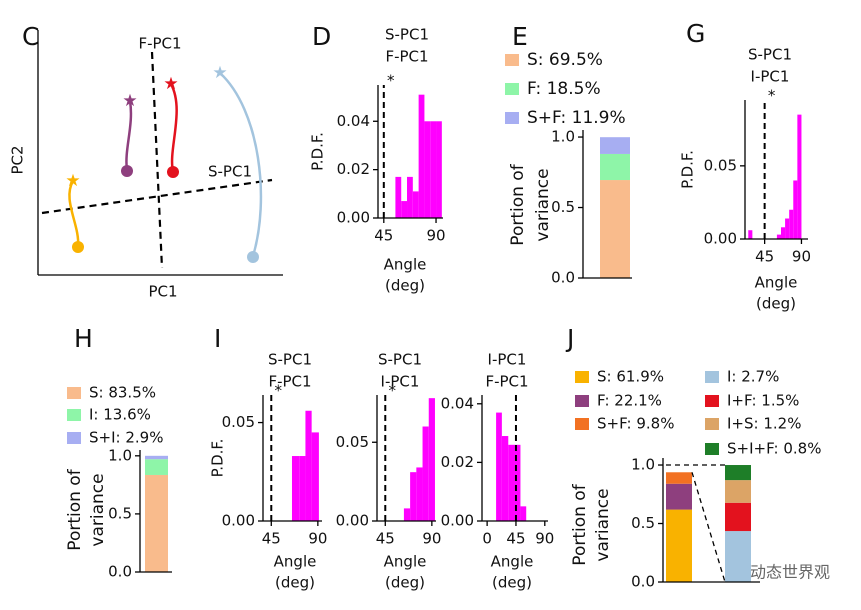 The image size is (861, 610). What do you see at coordinates (774, 449) in the screenshot?
I see `legend-label: S+I+F: 0.8%` at bounding box center [774, 449].